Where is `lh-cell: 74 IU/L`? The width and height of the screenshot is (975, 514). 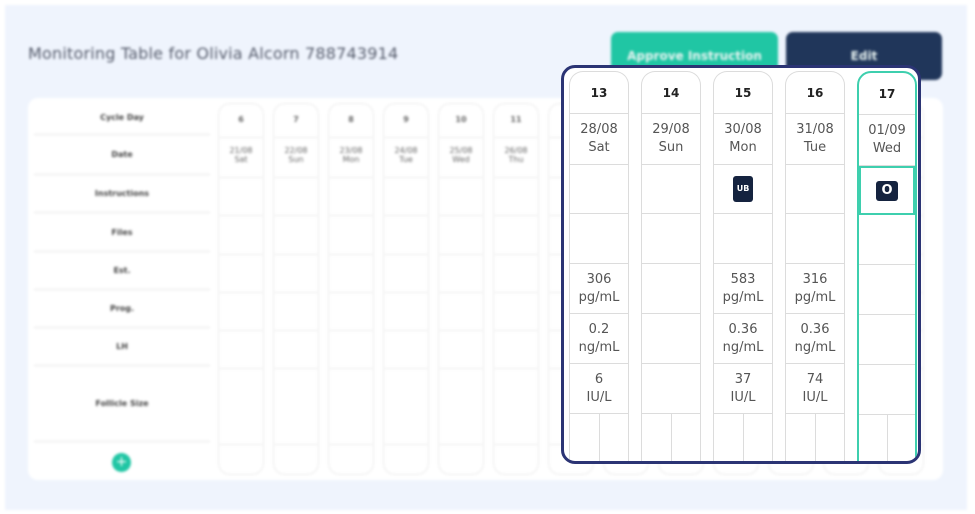 lh-cell: 74 IU/L is located at coordinates (815, 389).